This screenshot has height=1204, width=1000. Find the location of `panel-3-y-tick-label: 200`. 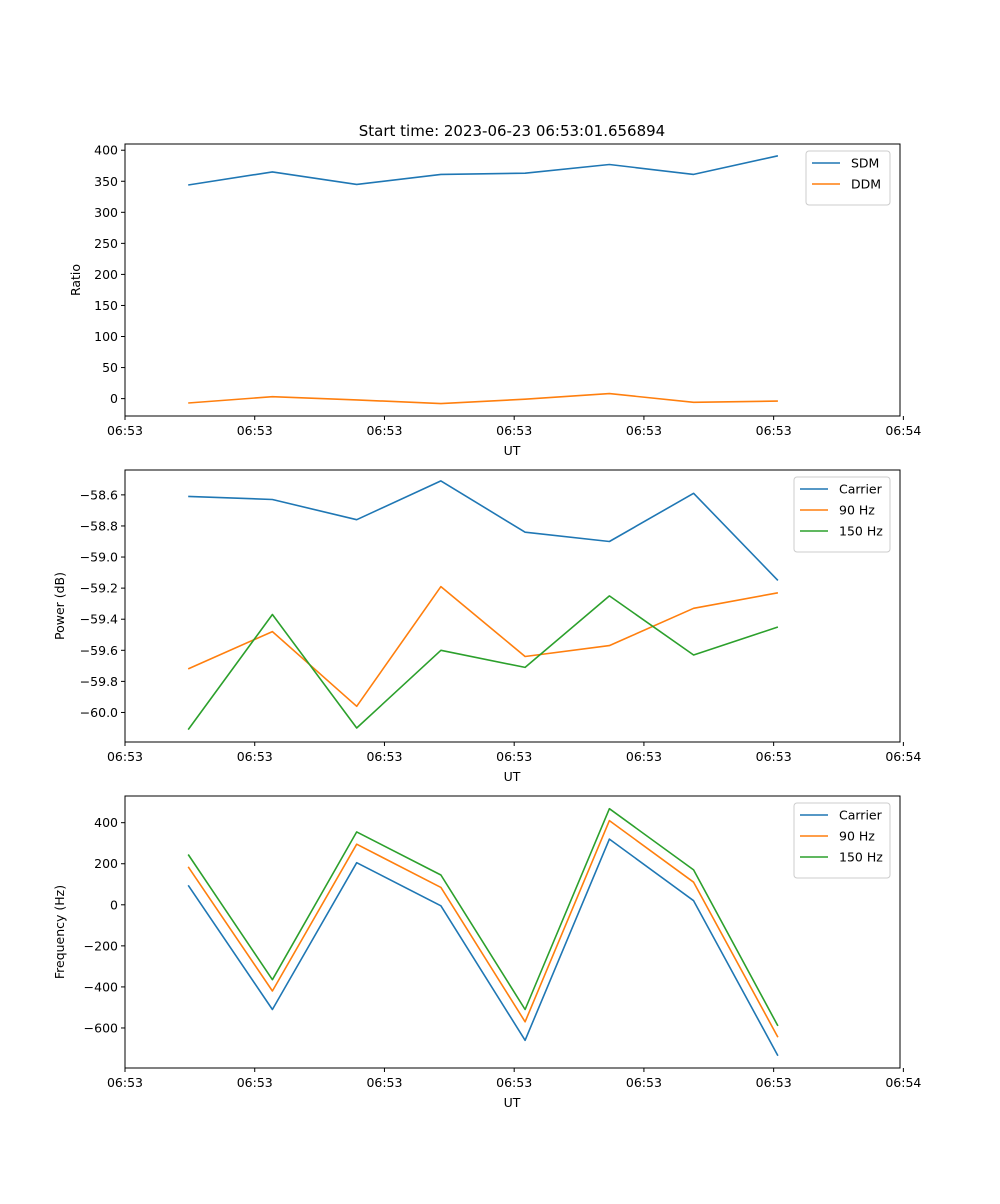

panel-3-y-tick-label: 200 is located at coordinates (106, 863).